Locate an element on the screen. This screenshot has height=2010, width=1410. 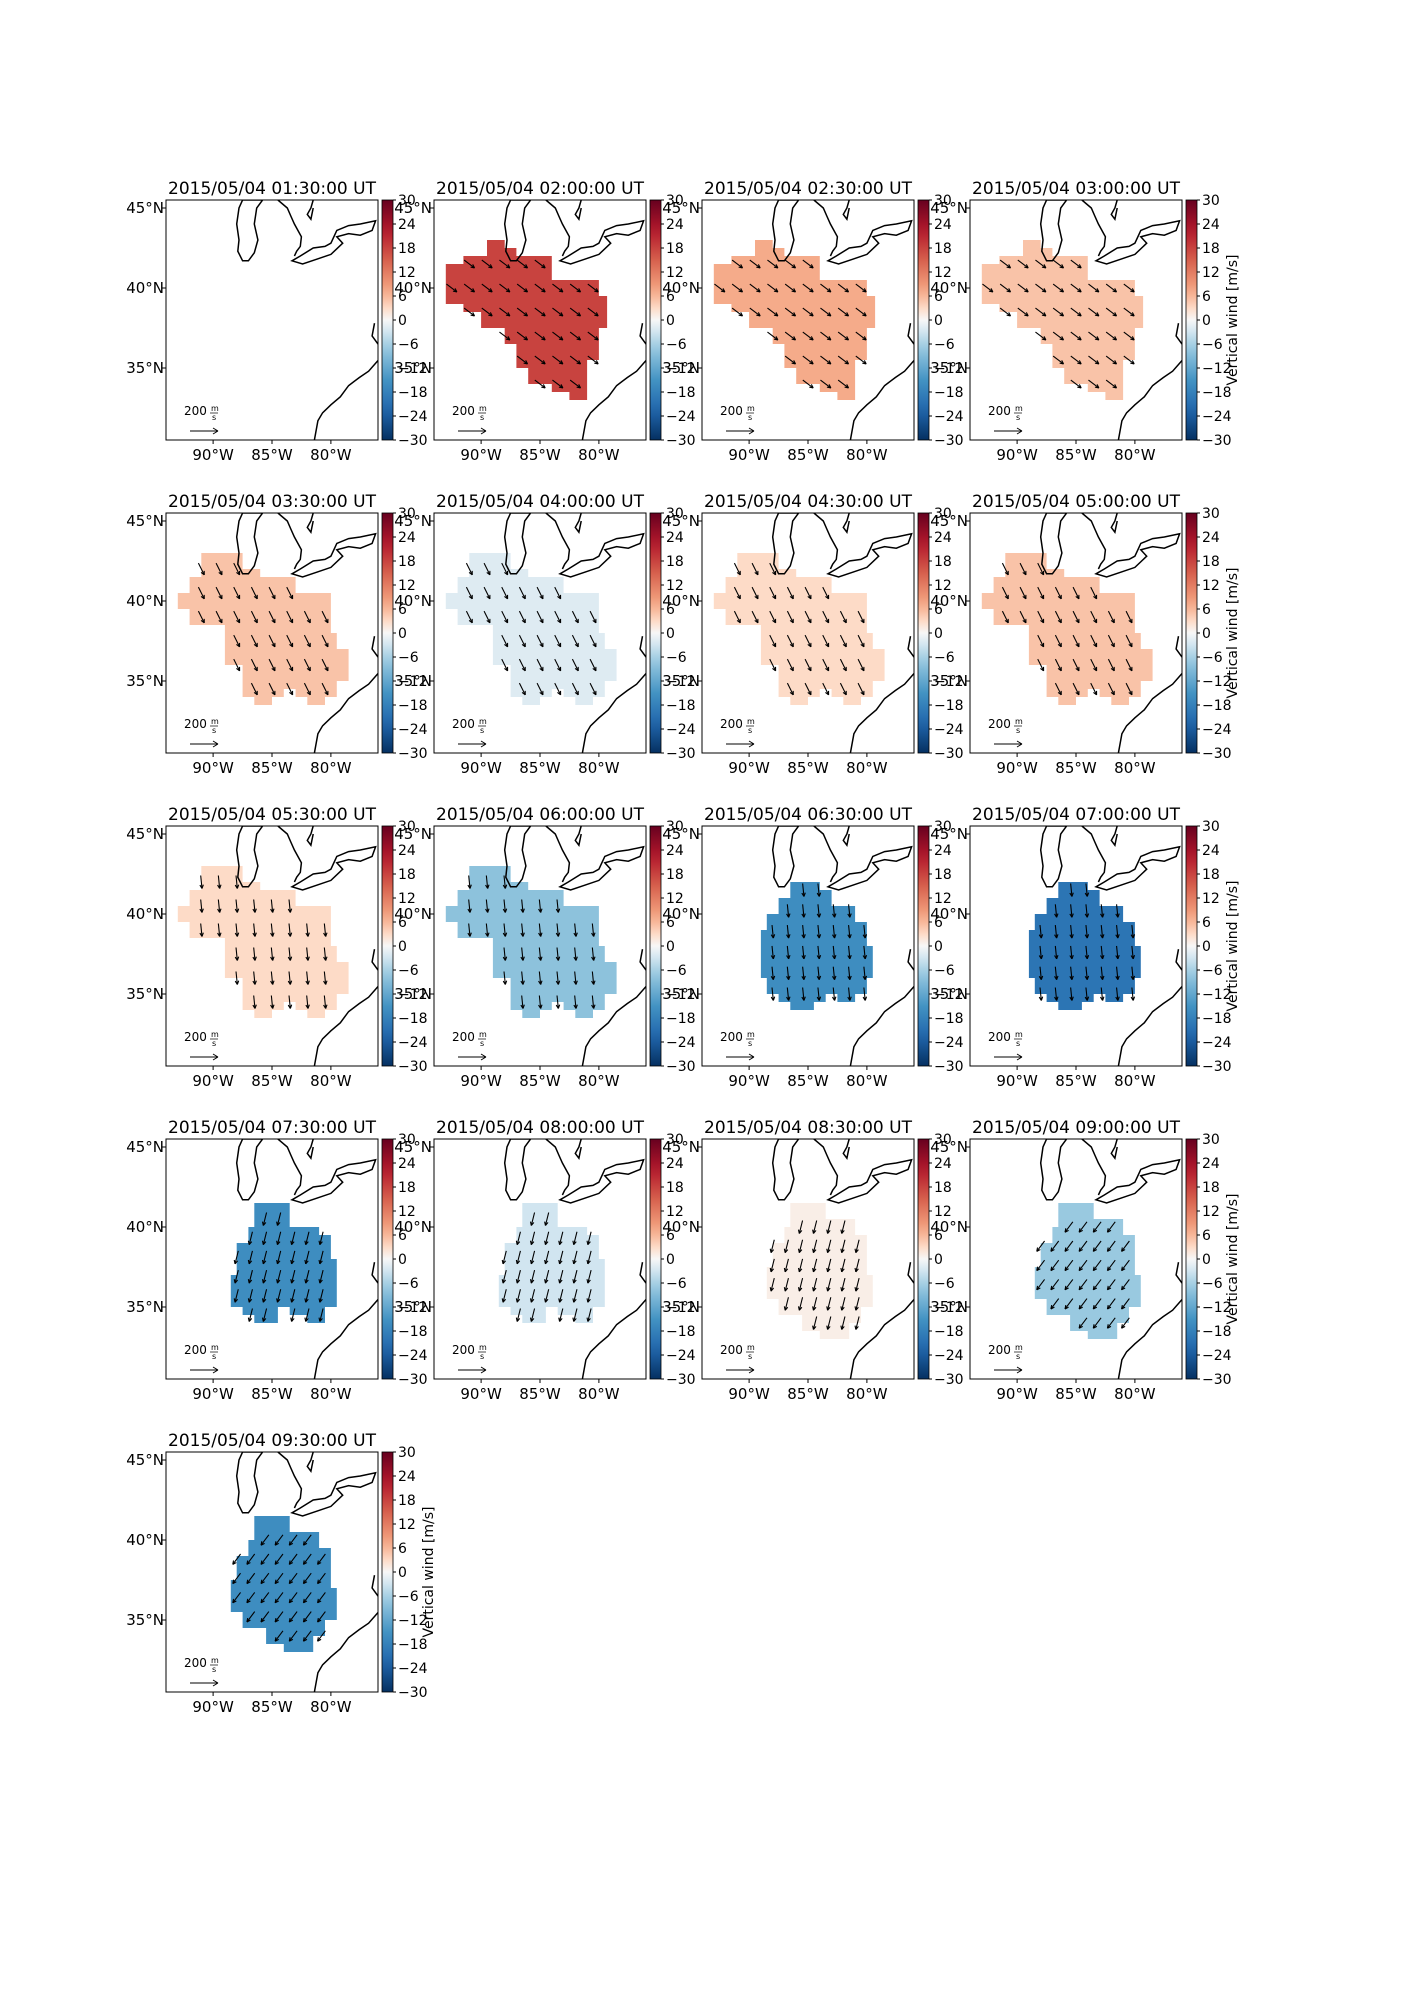
lat-tick-label: 45°N is located at coordinates (949, 1147).